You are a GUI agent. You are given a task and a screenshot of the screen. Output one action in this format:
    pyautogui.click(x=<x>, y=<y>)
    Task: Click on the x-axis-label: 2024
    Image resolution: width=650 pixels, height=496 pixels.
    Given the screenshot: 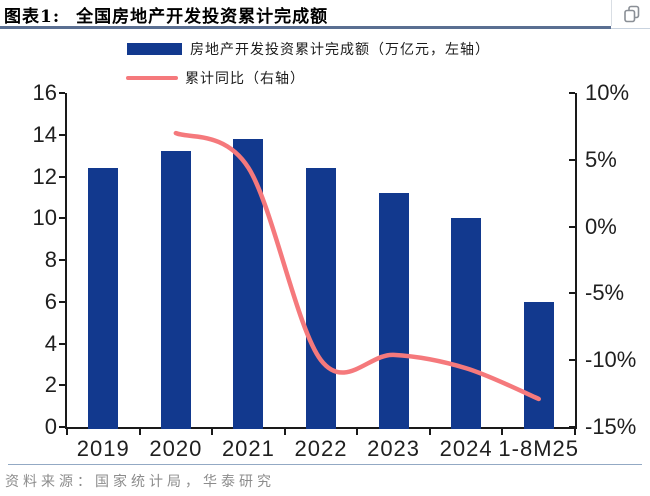 What is the action you would take?
    pyautogui.click(x=466, y=448)
    